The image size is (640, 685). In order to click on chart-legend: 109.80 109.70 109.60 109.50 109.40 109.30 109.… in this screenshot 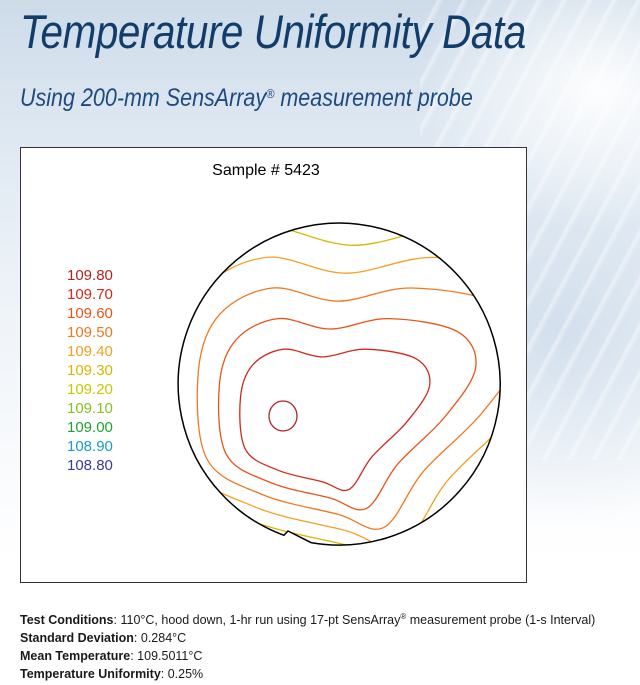, I will do `click(107, 370)`.